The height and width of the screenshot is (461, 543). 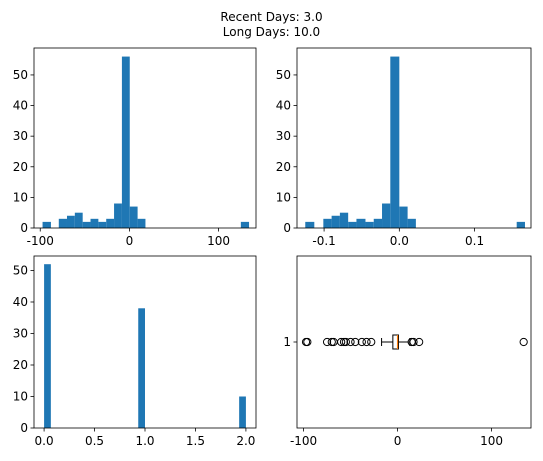 I want to click on y-tick-label: 1, so click(x=287, y=342).